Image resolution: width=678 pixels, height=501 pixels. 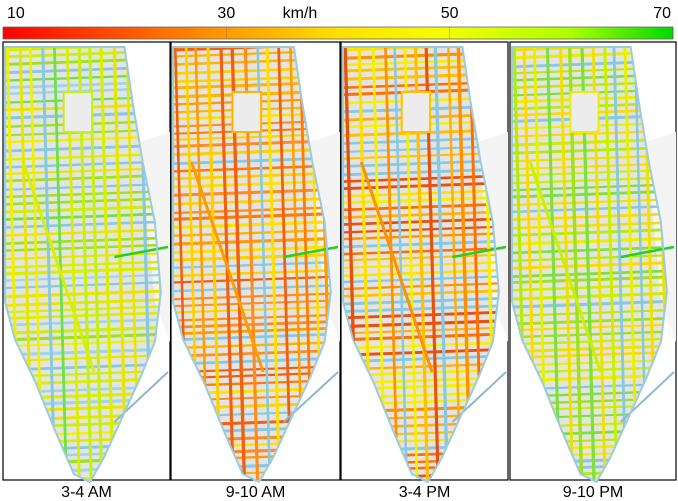 What do you see at coordinates (226, 13) in the screenshot?
I see `colorbar-tick-label: 30` at bounding box center [226, 13].